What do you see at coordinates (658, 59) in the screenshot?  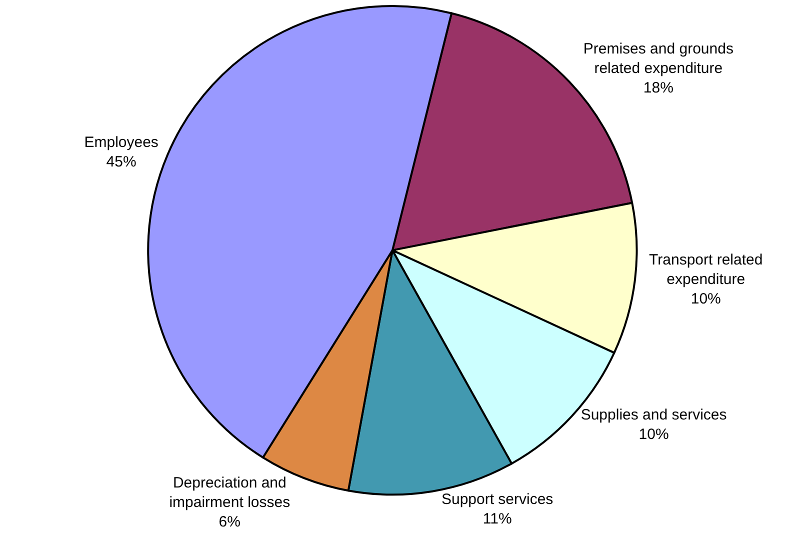 I see `slice-label: Premises and grounds related expenditure` at bounding box center [658, 59].